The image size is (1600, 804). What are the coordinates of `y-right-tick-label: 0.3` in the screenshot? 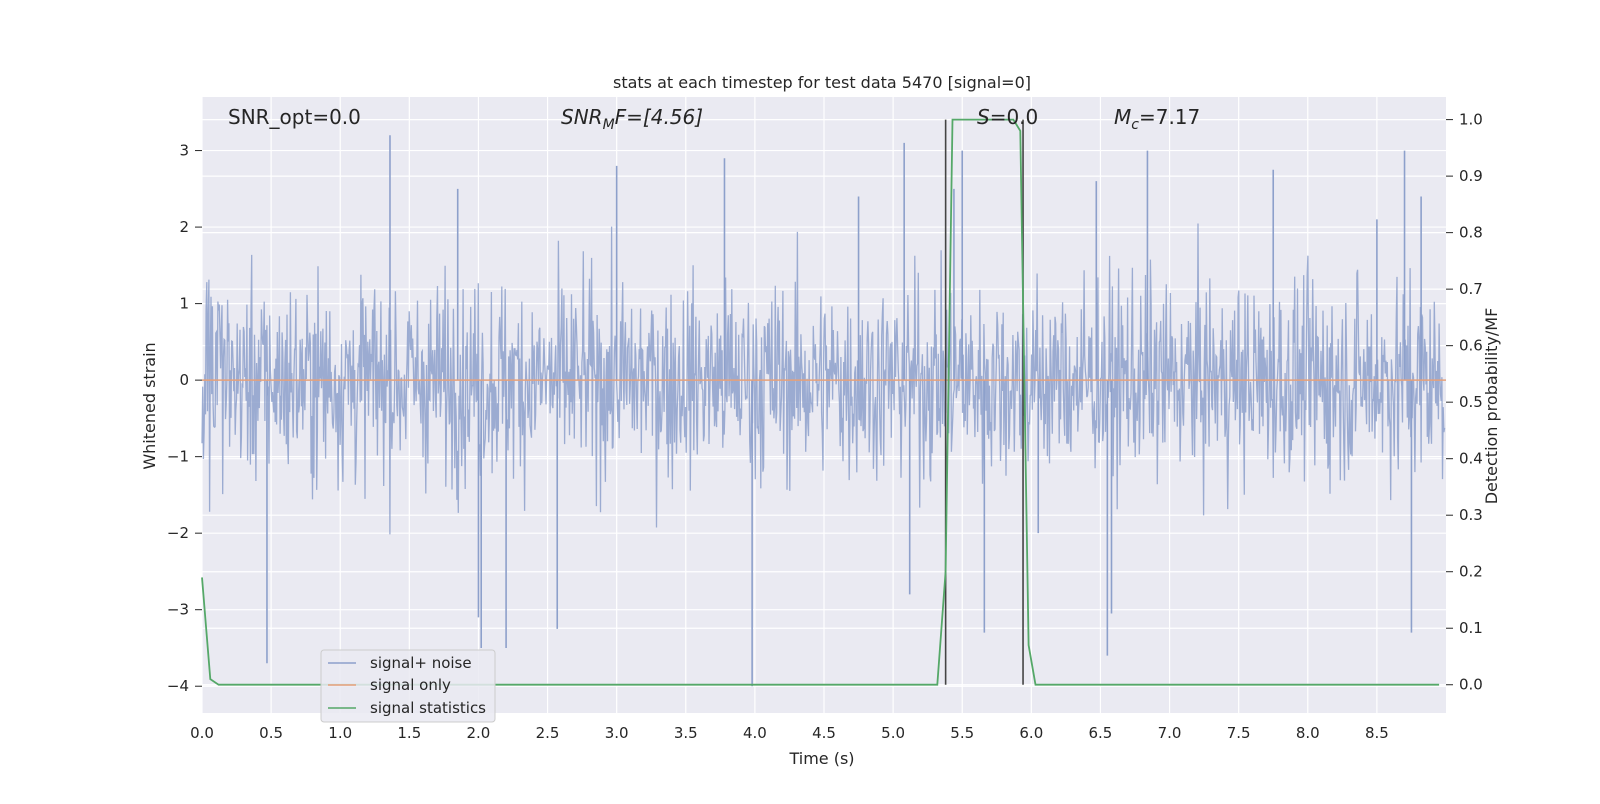 It's located at (1471, 515).